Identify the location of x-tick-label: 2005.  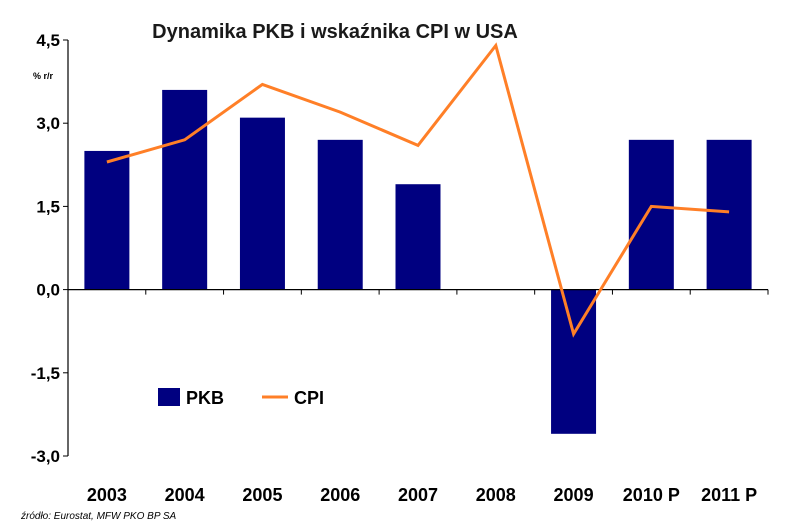
(262, 495).